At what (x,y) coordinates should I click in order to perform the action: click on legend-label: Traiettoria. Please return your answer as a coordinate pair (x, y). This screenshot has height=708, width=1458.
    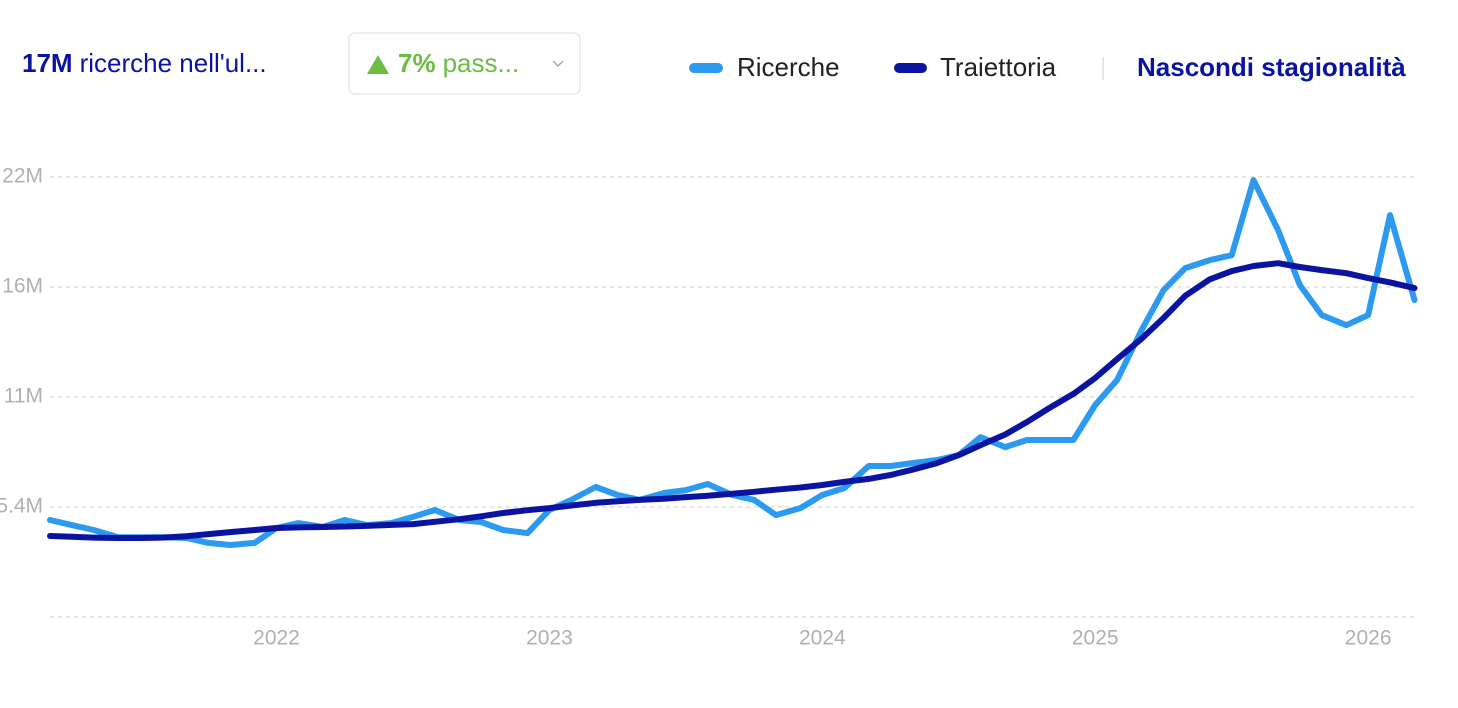
    Looking at the image, I should click on (998, 67).